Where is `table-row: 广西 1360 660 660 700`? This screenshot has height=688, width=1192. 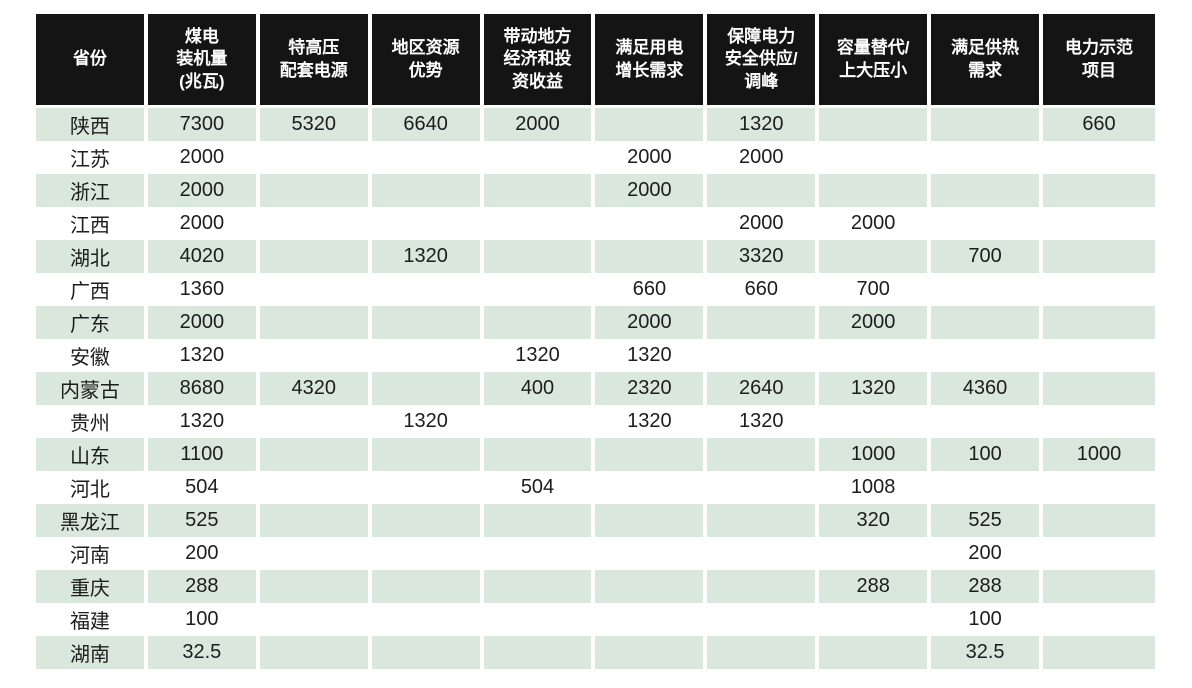
table-row: 广西 1360 660 660 700 is located at coordinates (595, 289).